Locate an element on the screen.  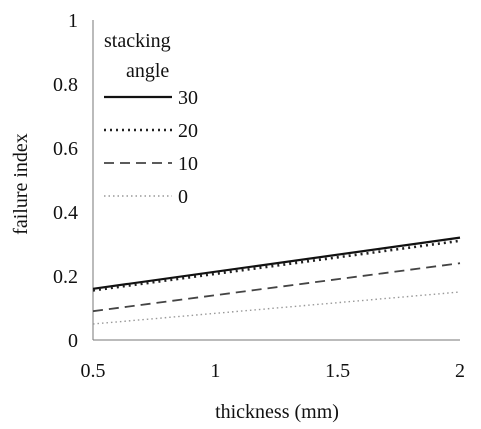
legend-label-20: 20 is located at coordinates (188, 131).